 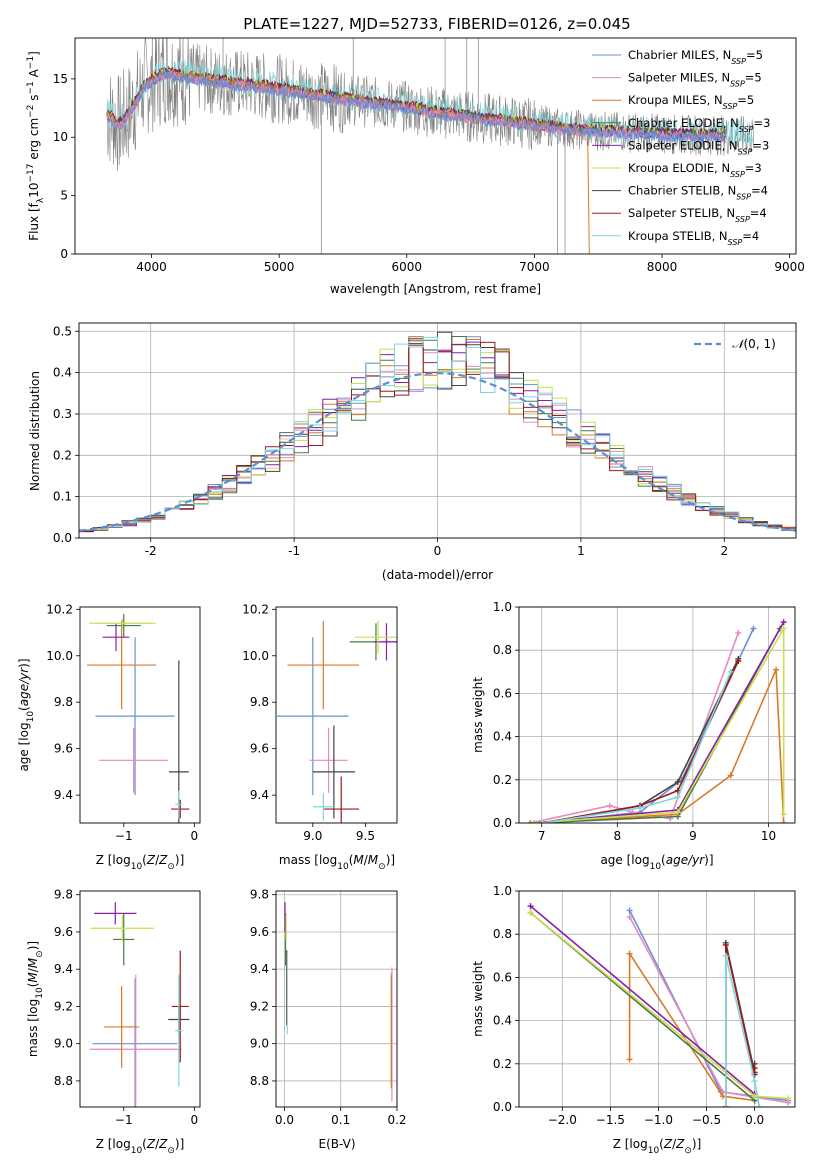 I want to click on legend-label-2: Kroupa MILES, NSSP=5, so click(x=691, y=102).